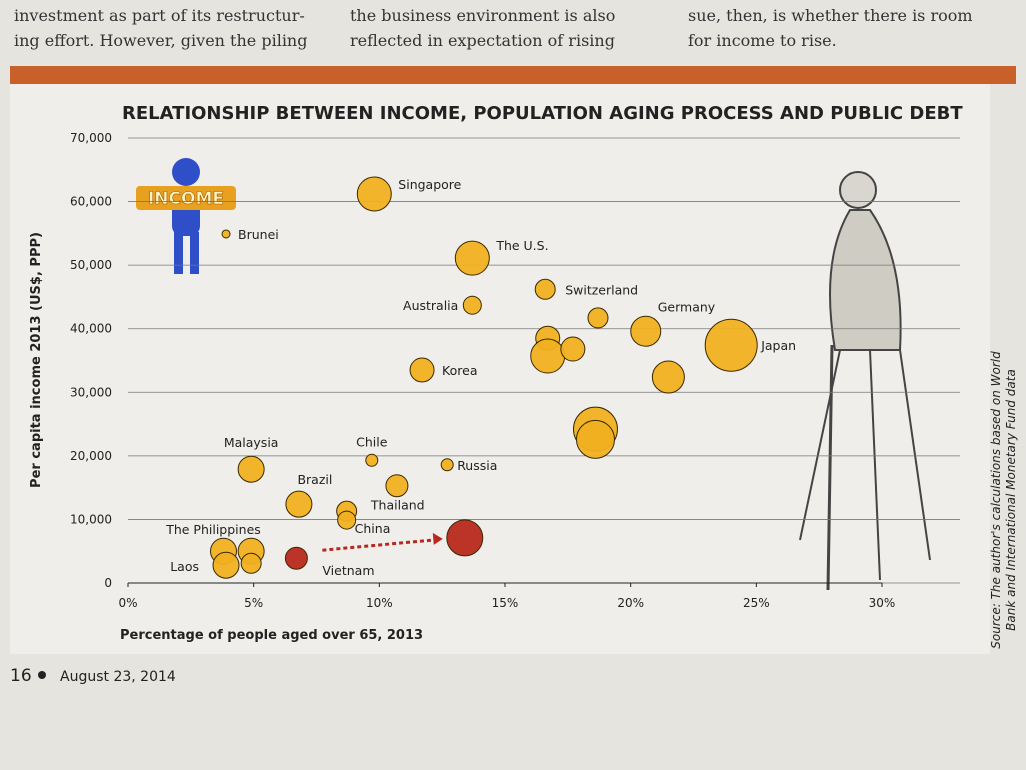  Describe the element at coordinates (756, 603) in the screenshot. I see `x-tick-label: 25%` at that location.